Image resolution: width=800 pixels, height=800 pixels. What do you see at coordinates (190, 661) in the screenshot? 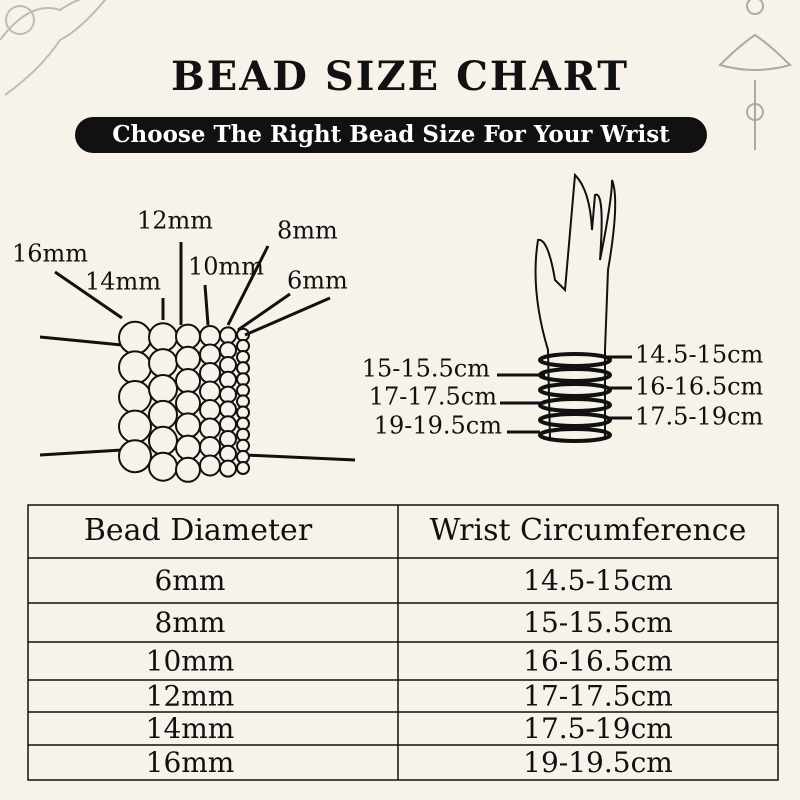
I see `table-cell: 10mm` at bounding box center [190, 661].